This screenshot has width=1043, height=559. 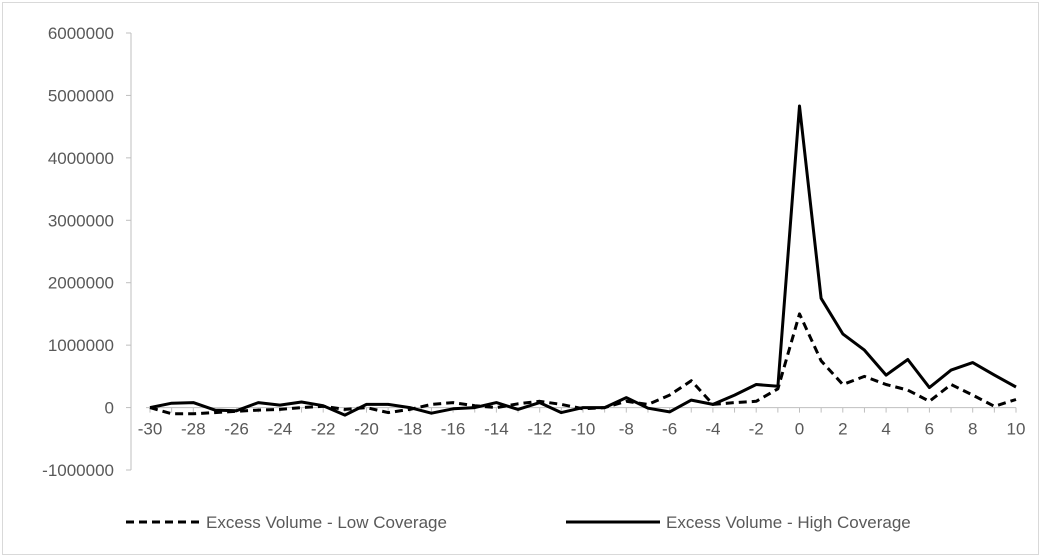 What do you see at coordinates (326, 522) in the screenshot?
I see `legend-label-low-coverage: Excess Volume - Low Coverage` at bounding box center [326, 522].